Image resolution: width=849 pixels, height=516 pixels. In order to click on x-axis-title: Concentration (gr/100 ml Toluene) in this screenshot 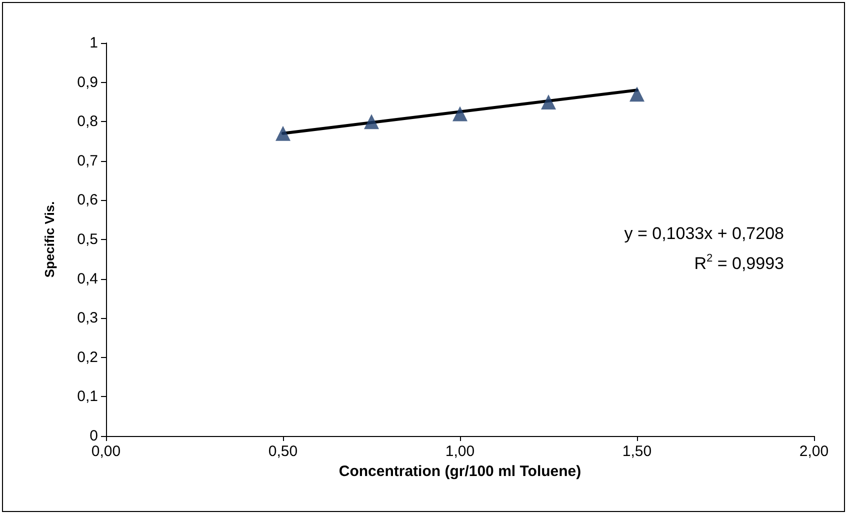, I will do `click(460, 471)`.